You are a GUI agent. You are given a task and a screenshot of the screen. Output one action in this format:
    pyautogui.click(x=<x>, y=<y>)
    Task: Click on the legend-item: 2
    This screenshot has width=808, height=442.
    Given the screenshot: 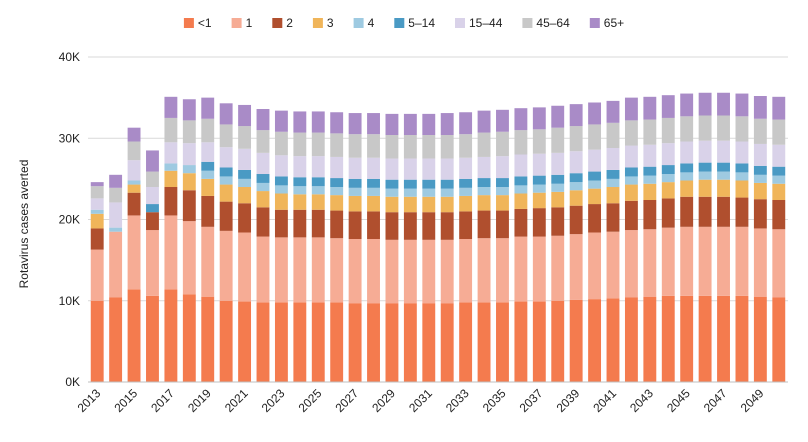 What is the action you would take?
    pyautogui.click(x=282, y=23)
    